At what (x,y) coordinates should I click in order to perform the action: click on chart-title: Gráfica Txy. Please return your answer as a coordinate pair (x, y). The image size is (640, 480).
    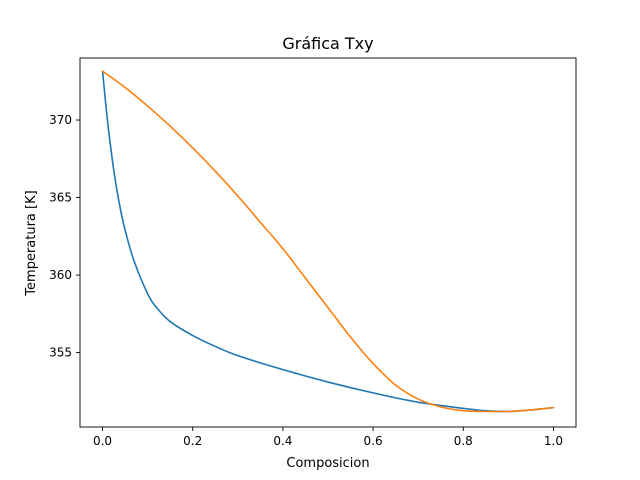
    Looking at the image, I should click on (327, 43).